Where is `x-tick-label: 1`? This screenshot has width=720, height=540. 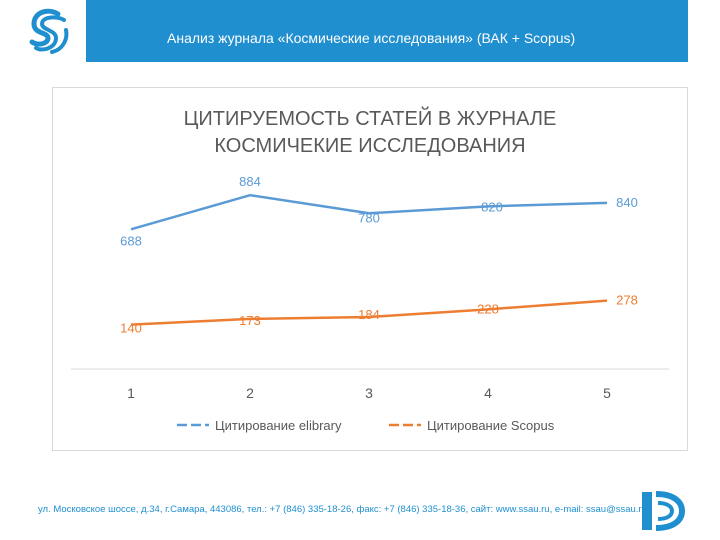 x-tick-label: 1 is located at coordinates (131, 393).